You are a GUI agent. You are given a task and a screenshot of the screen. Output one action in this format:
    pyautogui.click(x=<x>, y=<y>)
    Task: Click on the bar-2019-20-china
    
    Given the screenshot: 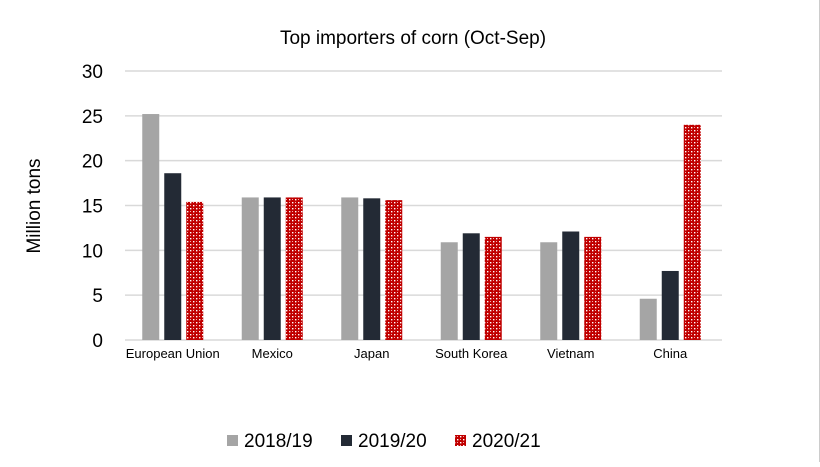 What is the action you would take?
    pyautogui.click(x=670, y=305)
    